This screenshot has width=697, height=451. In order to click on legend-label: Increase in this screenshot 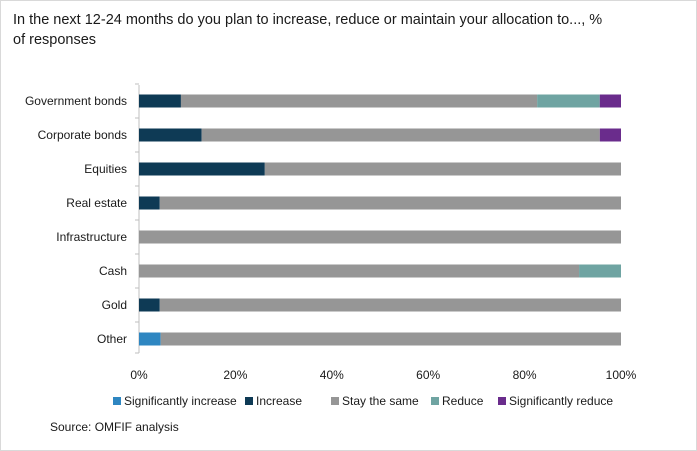, I will do `click(279, 401)`.